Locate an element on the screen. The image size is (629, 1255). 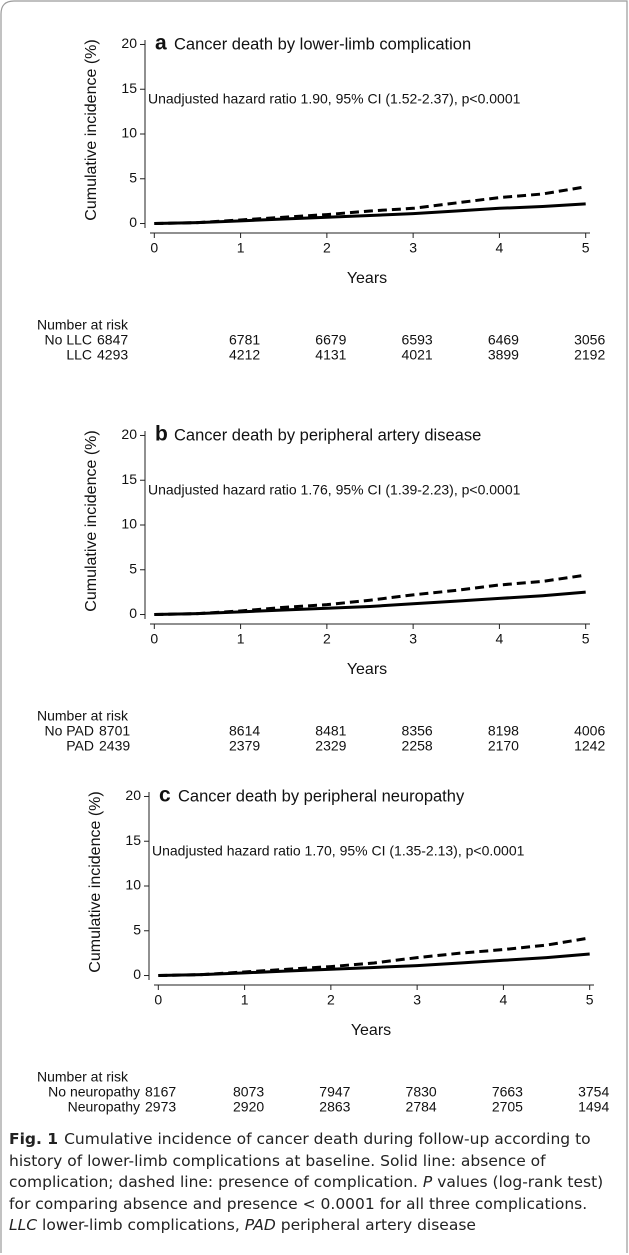
risk-value: 4131 is located at coordinates (330, 355).